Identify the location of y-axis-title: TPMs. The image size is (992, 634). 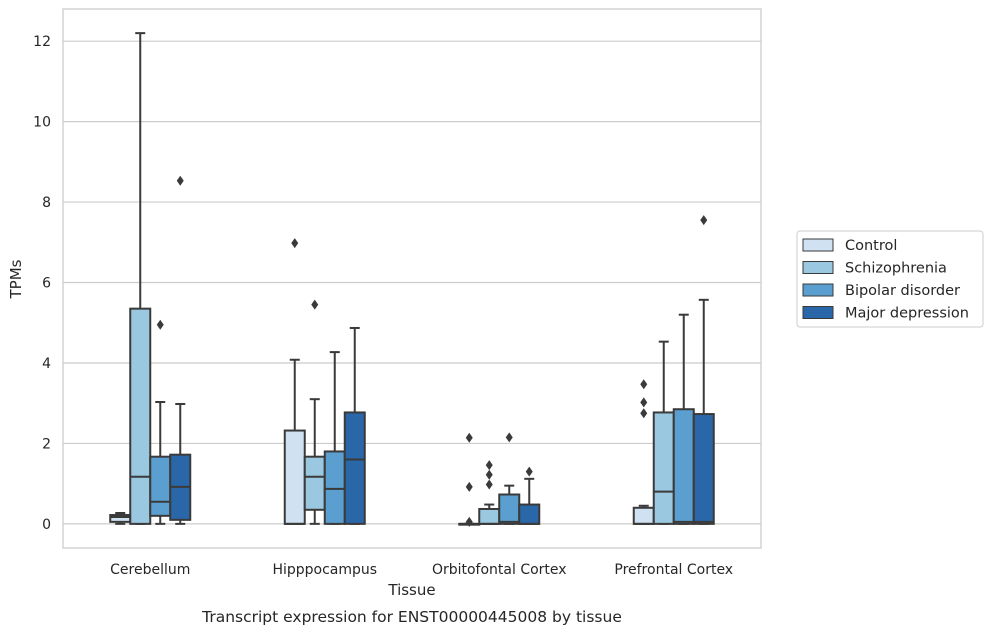
(16, 279).